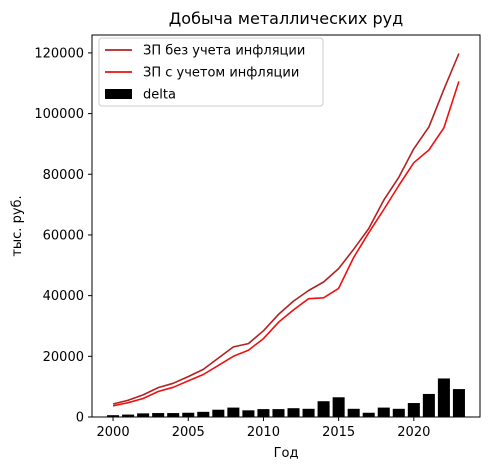 This screenshot has width=489, height=470. Describe the element at coordinates (188, 432) in the screenshot. I see `x-tick-label: 2005` at that location.